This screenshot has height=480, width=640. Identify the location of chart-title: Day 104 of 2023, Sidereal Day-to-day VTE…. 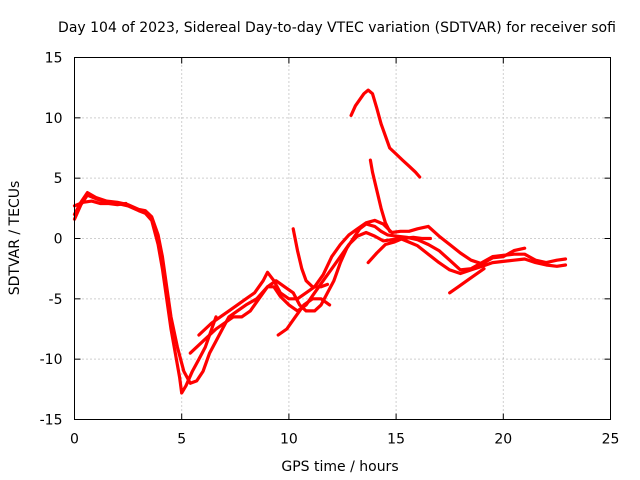
(337, 28).